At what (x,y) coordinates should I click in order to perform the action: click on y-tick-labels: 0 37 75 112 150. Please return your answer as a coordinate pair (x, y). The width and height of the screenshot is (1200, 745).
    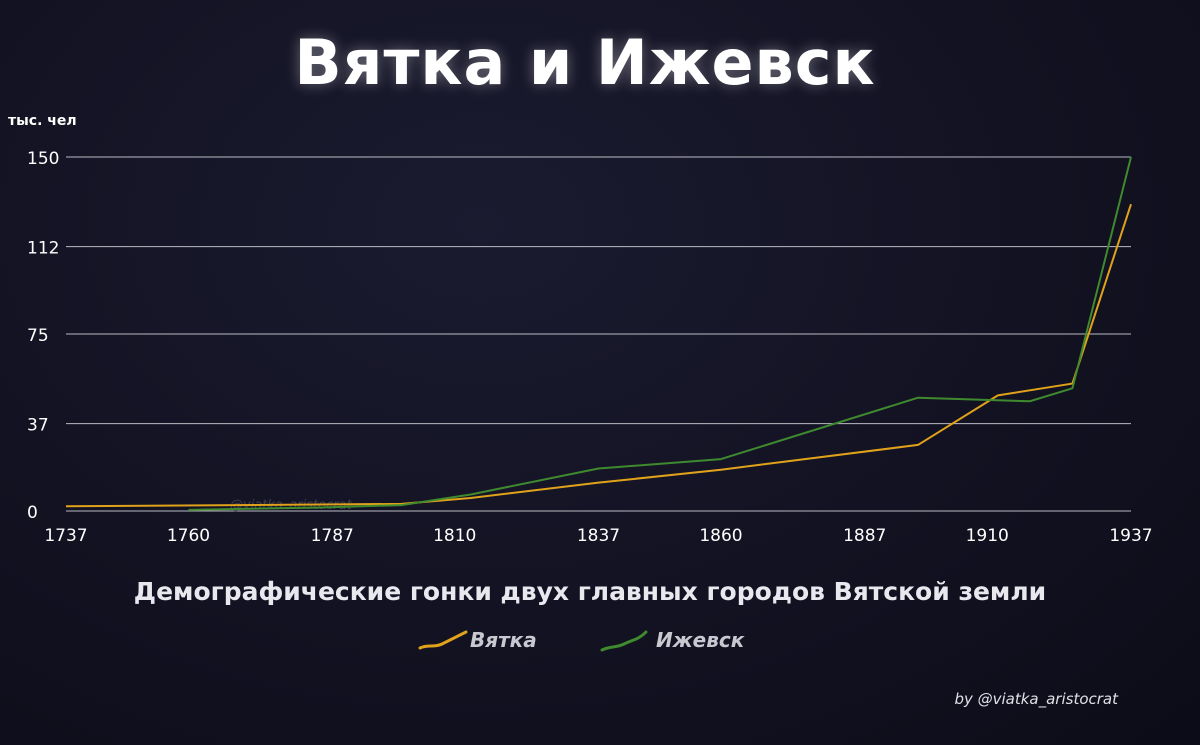
    Looking at the image, I should click on (43, 336).